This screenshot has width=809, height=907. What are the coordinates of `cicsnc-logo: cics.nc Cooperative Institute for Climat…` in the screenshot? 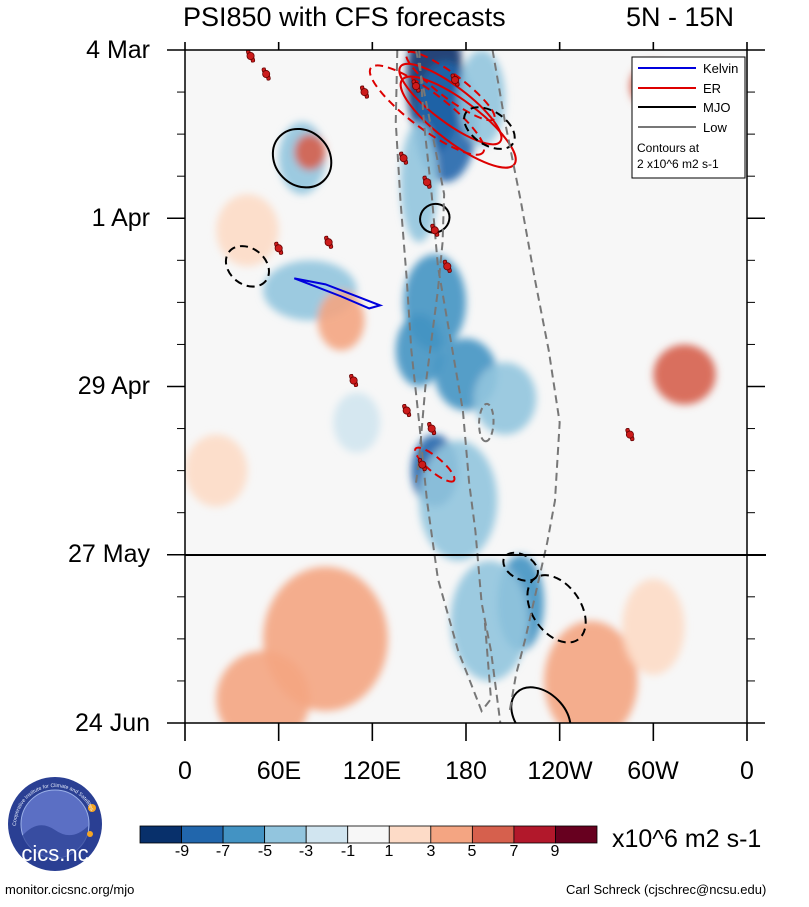 It's located at (55, 824).